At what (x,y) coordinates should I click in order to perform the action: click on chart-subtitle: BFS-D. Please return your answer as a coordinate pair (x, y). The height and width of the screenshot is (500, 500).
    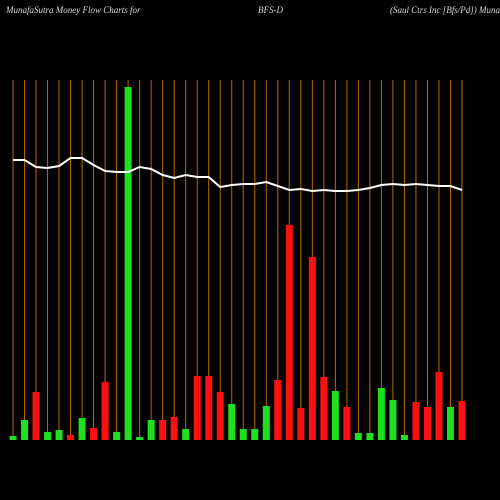
    Looking at the image, I should click on (270, 10).